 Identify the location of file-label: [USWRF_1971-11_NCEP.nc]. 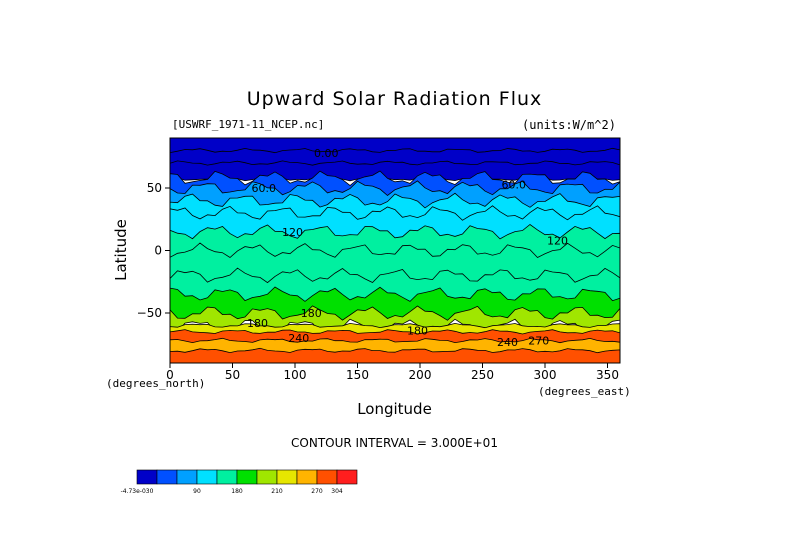
(248, 124).